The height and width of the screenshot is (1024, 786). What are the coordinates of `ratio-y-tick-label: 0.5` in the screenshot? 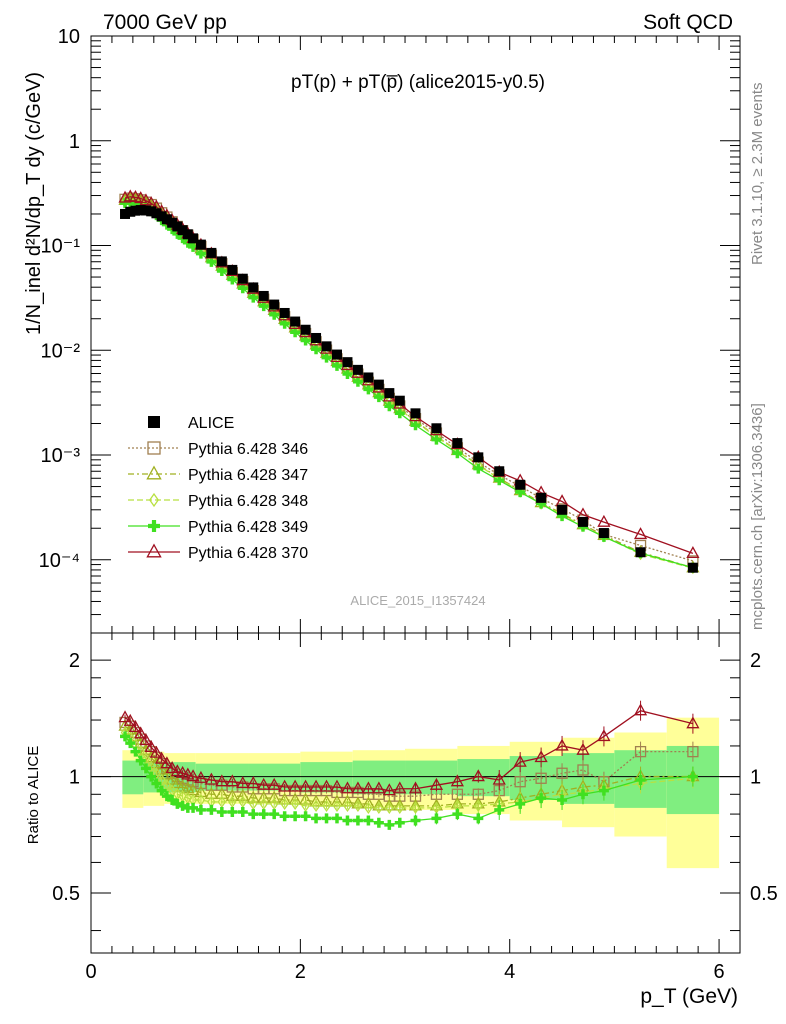 It's located at (66, 894).